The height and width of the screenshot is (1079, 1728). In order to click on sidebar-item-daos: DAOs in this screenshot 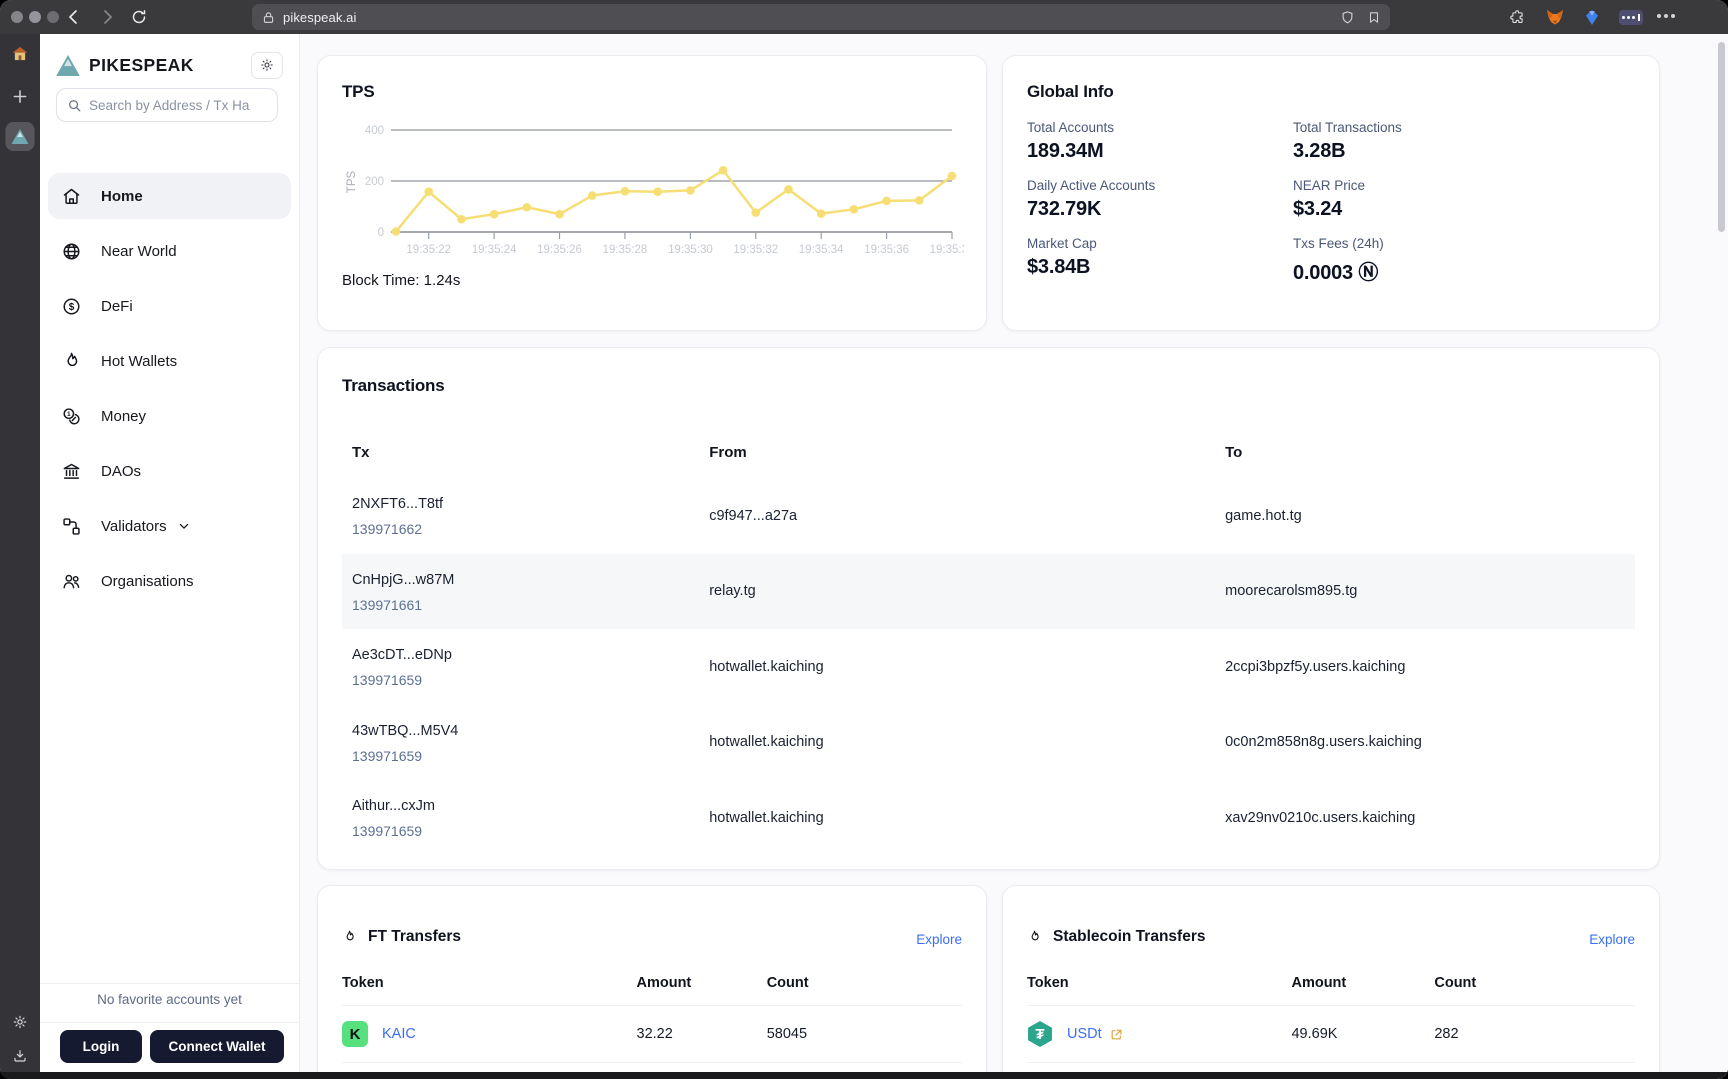, I will do `click(169, 471)`.